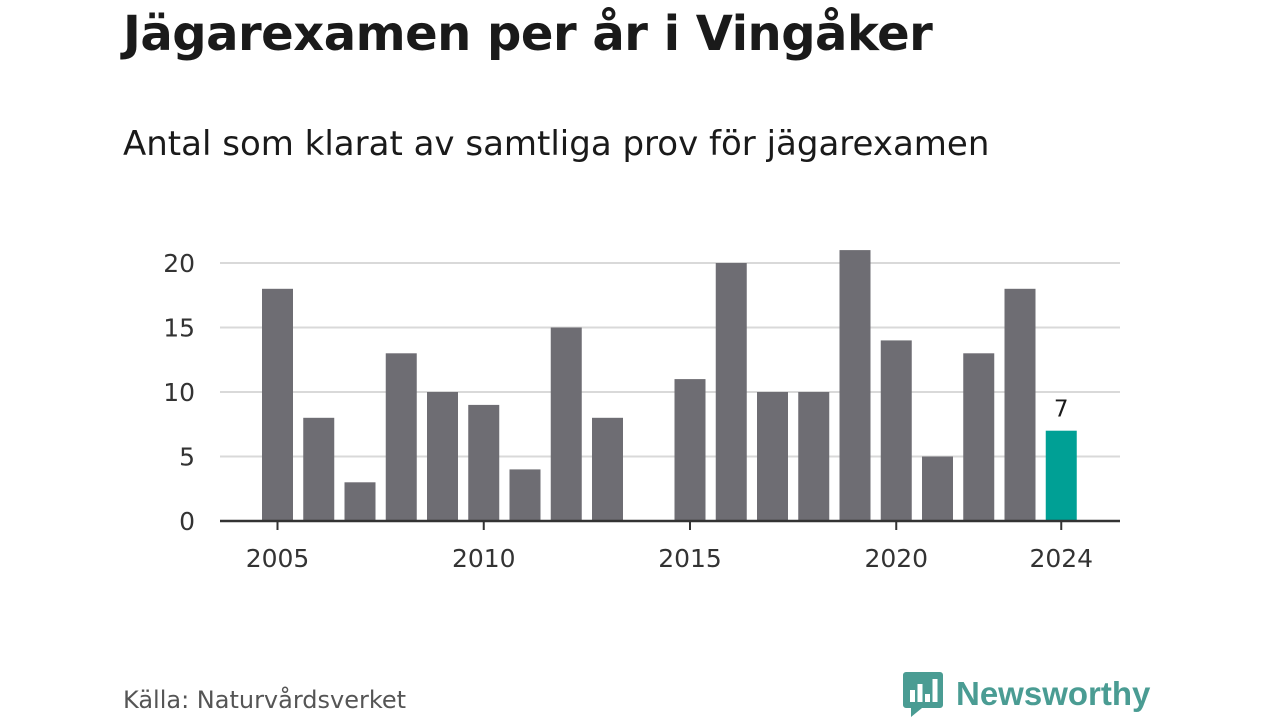 This screenshot has width=1280, height=720. I want to click on bar-2011, so click(525, 495).